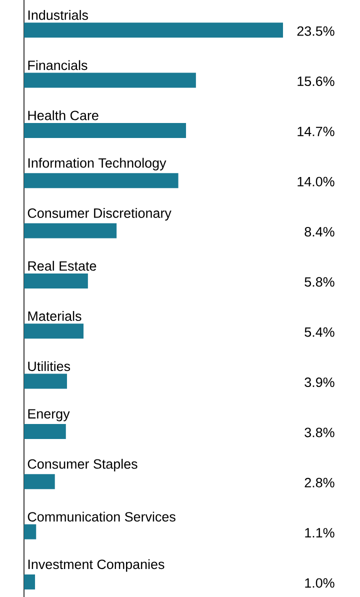  Describe the element at coordinates (63, 115) in the screenshot. I see `y-tick-label: Health Care` at that location.